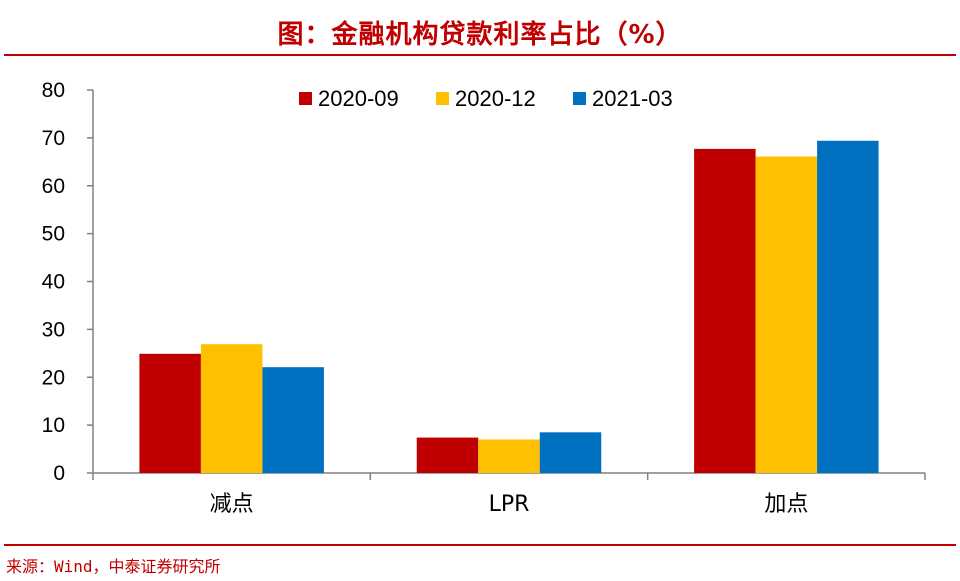  I want to click on legend-label: 2021-03, so click(632, 98).